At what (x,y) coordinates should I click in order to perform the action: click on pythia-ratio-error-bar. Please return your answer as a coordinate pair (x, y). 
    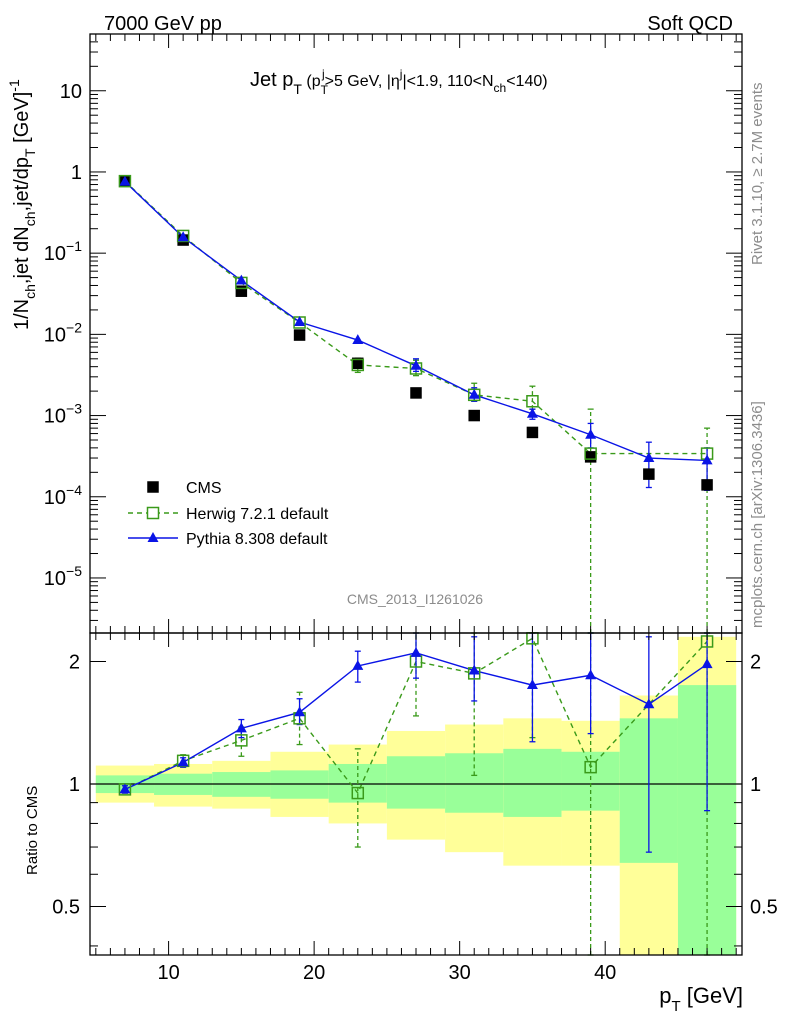
    Looking at the image, I should click on (590, 683).